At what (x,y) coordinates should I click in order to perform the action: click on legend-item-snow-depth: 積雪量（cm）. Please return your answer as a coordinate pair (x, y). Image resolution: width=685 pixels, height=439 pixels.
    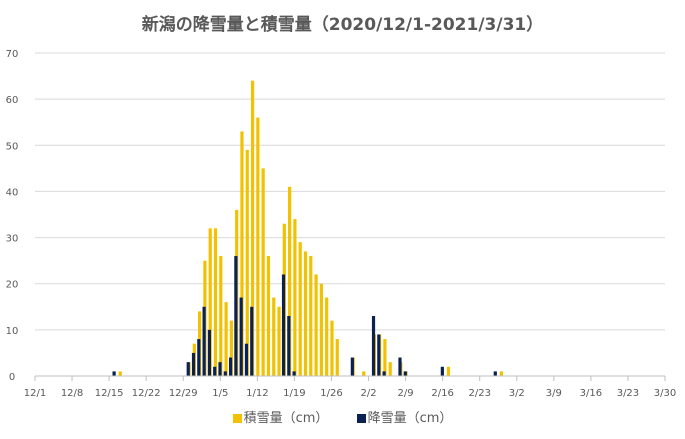
    Looking at the image, I should click on (280, 416).